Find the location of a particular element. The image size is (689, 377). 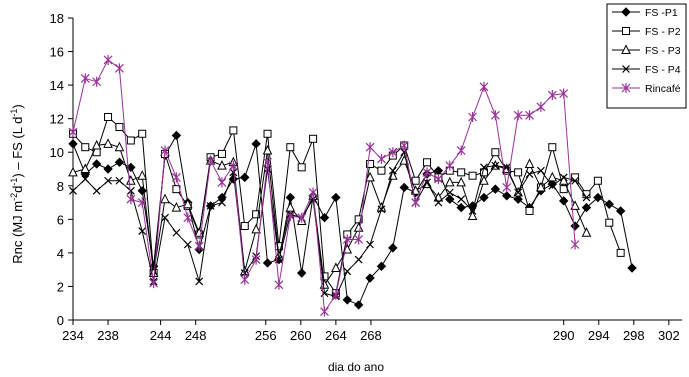

legend-label: FS - P4 is located at coordinates (663, 70).